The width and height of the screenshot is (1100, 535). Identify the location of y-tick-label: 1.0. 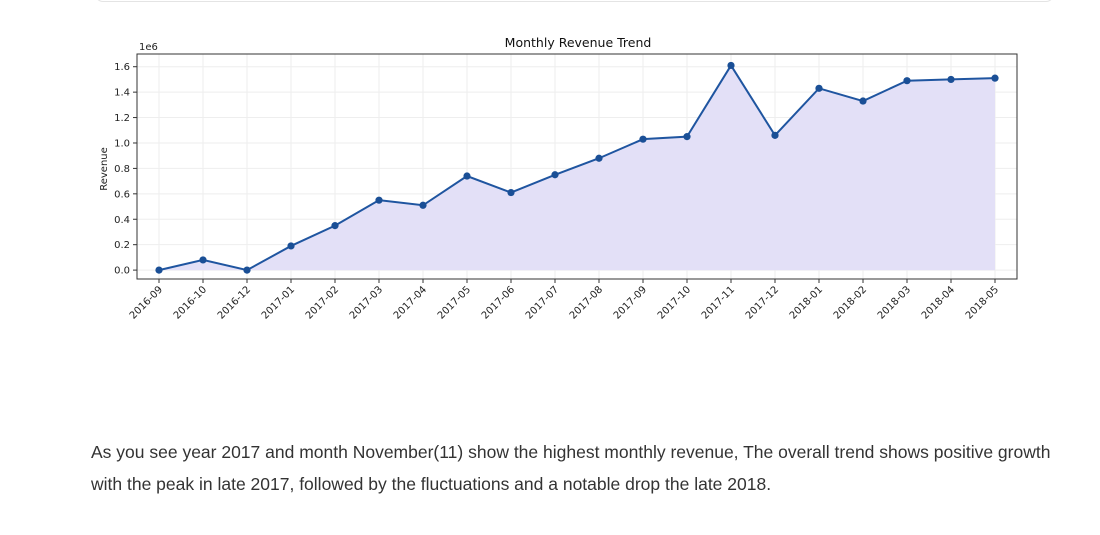
(122, 143).